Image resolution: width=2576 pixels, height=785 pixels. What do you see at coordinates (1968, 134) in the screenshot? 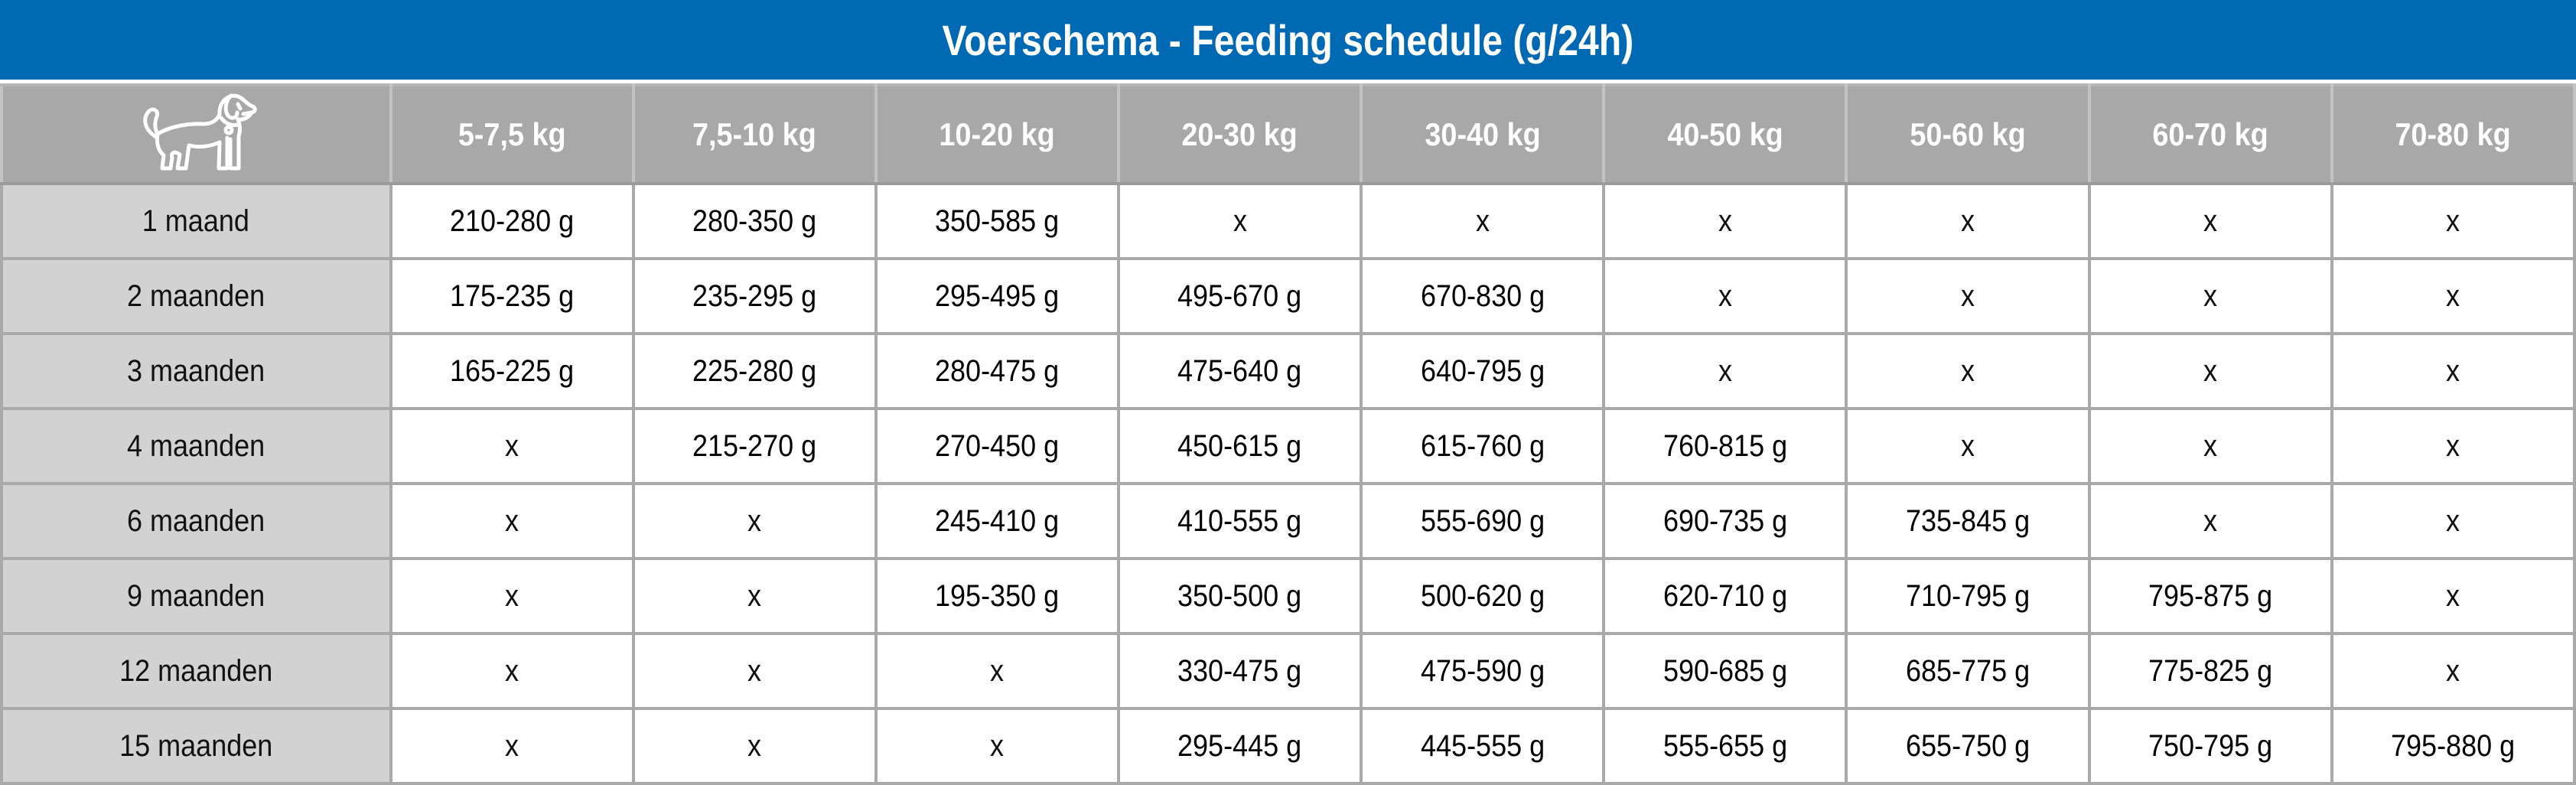
I see `column-header-6: 50-60 kg` at bounding box center [1968, 134].